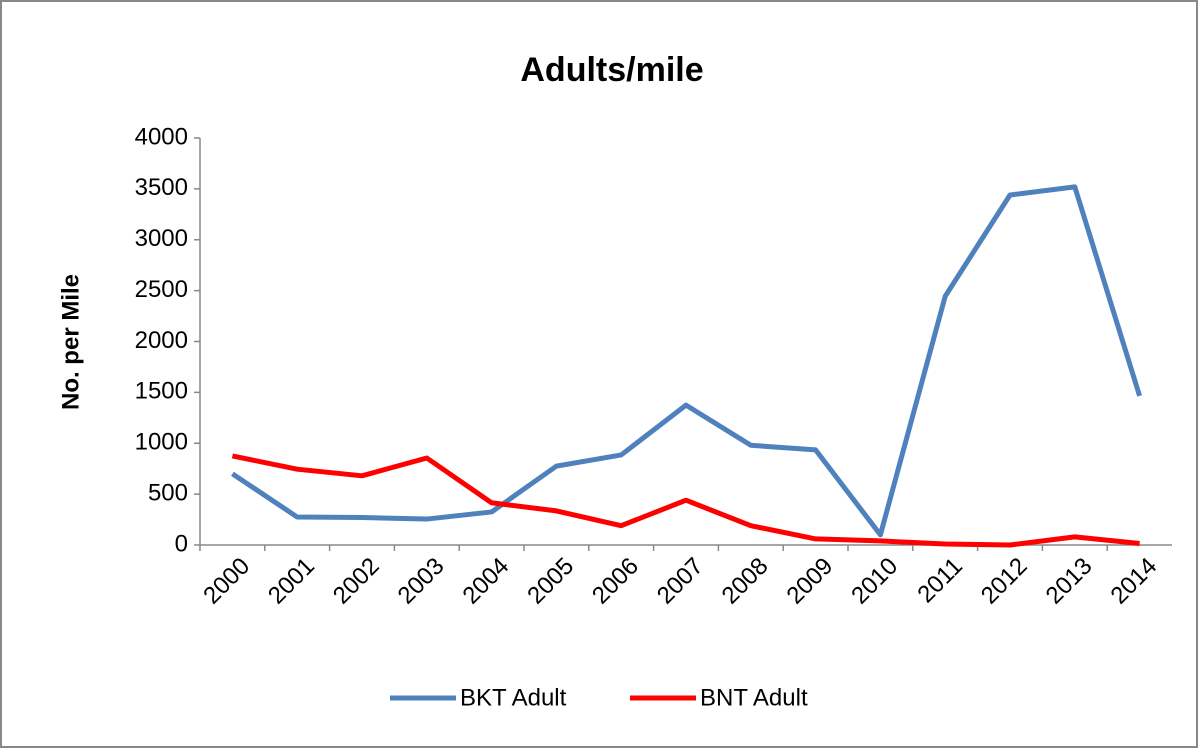 The width and height of the screenshot is (1200, 755). What do you see at coordinates (161, 289) in the screenshot?
I see `y-tick-label: 2500` at bounding box center [161, 289].